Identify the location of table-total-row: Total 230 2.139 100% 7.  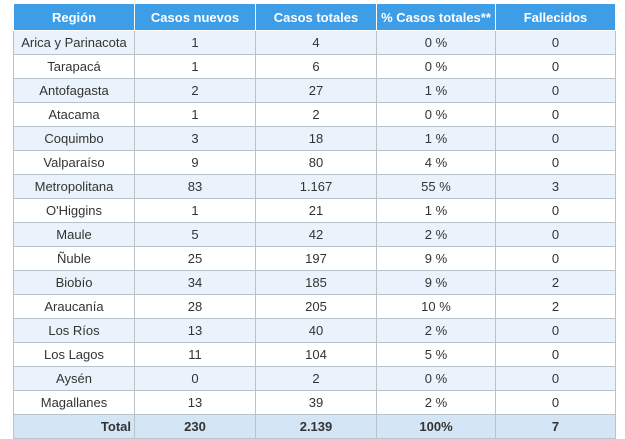
(314, 426).